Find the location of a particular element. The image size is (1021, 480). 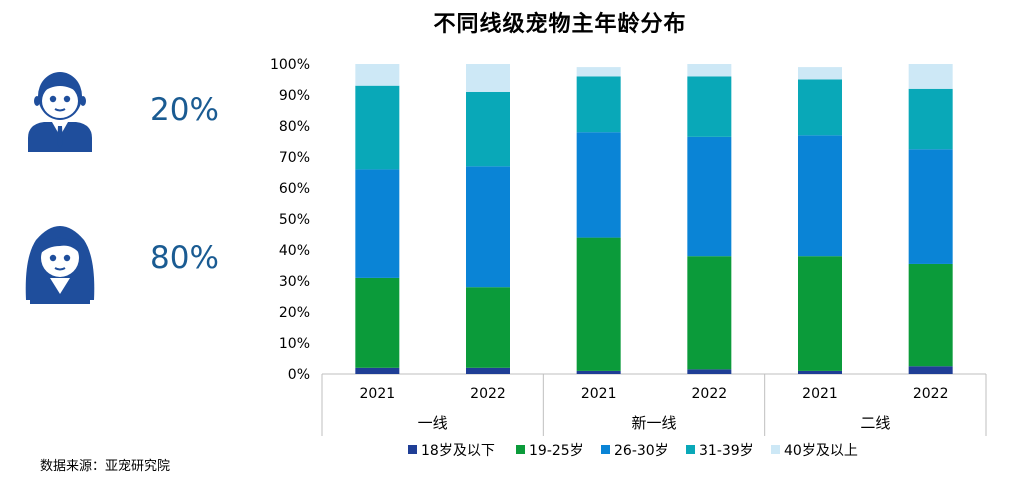

y-tick-label: 0% is located at coordinates (299, 375).